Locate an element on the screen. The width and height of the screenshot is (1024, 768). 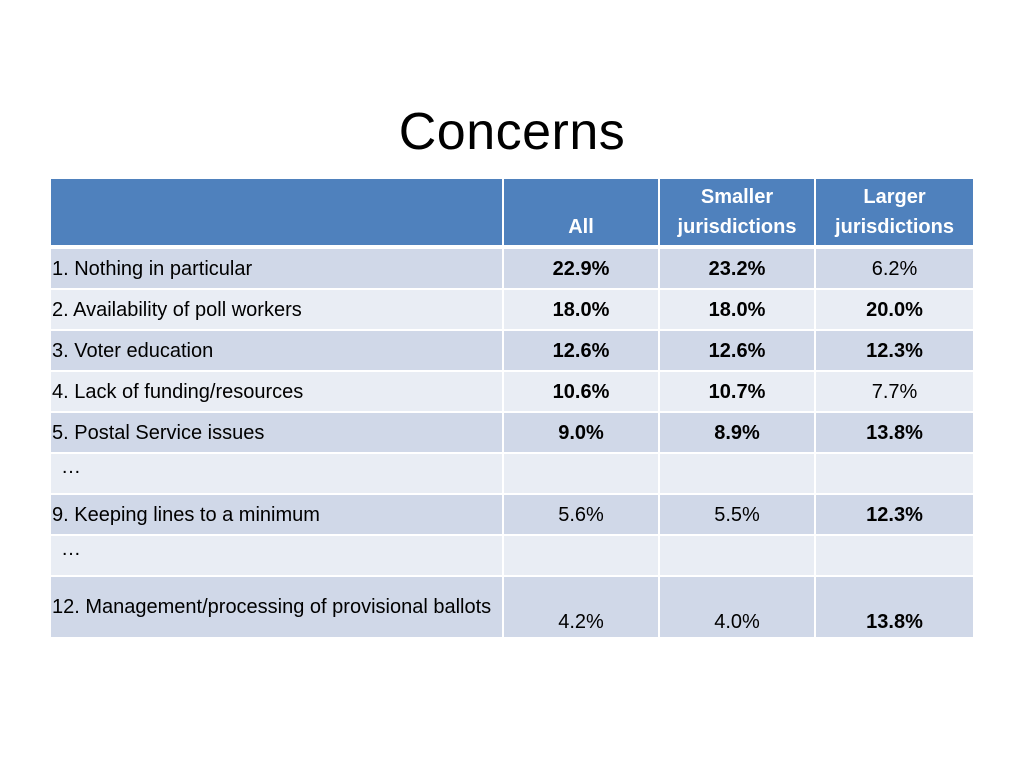
value-all: 12.6% is located at coordinates (582, 351).